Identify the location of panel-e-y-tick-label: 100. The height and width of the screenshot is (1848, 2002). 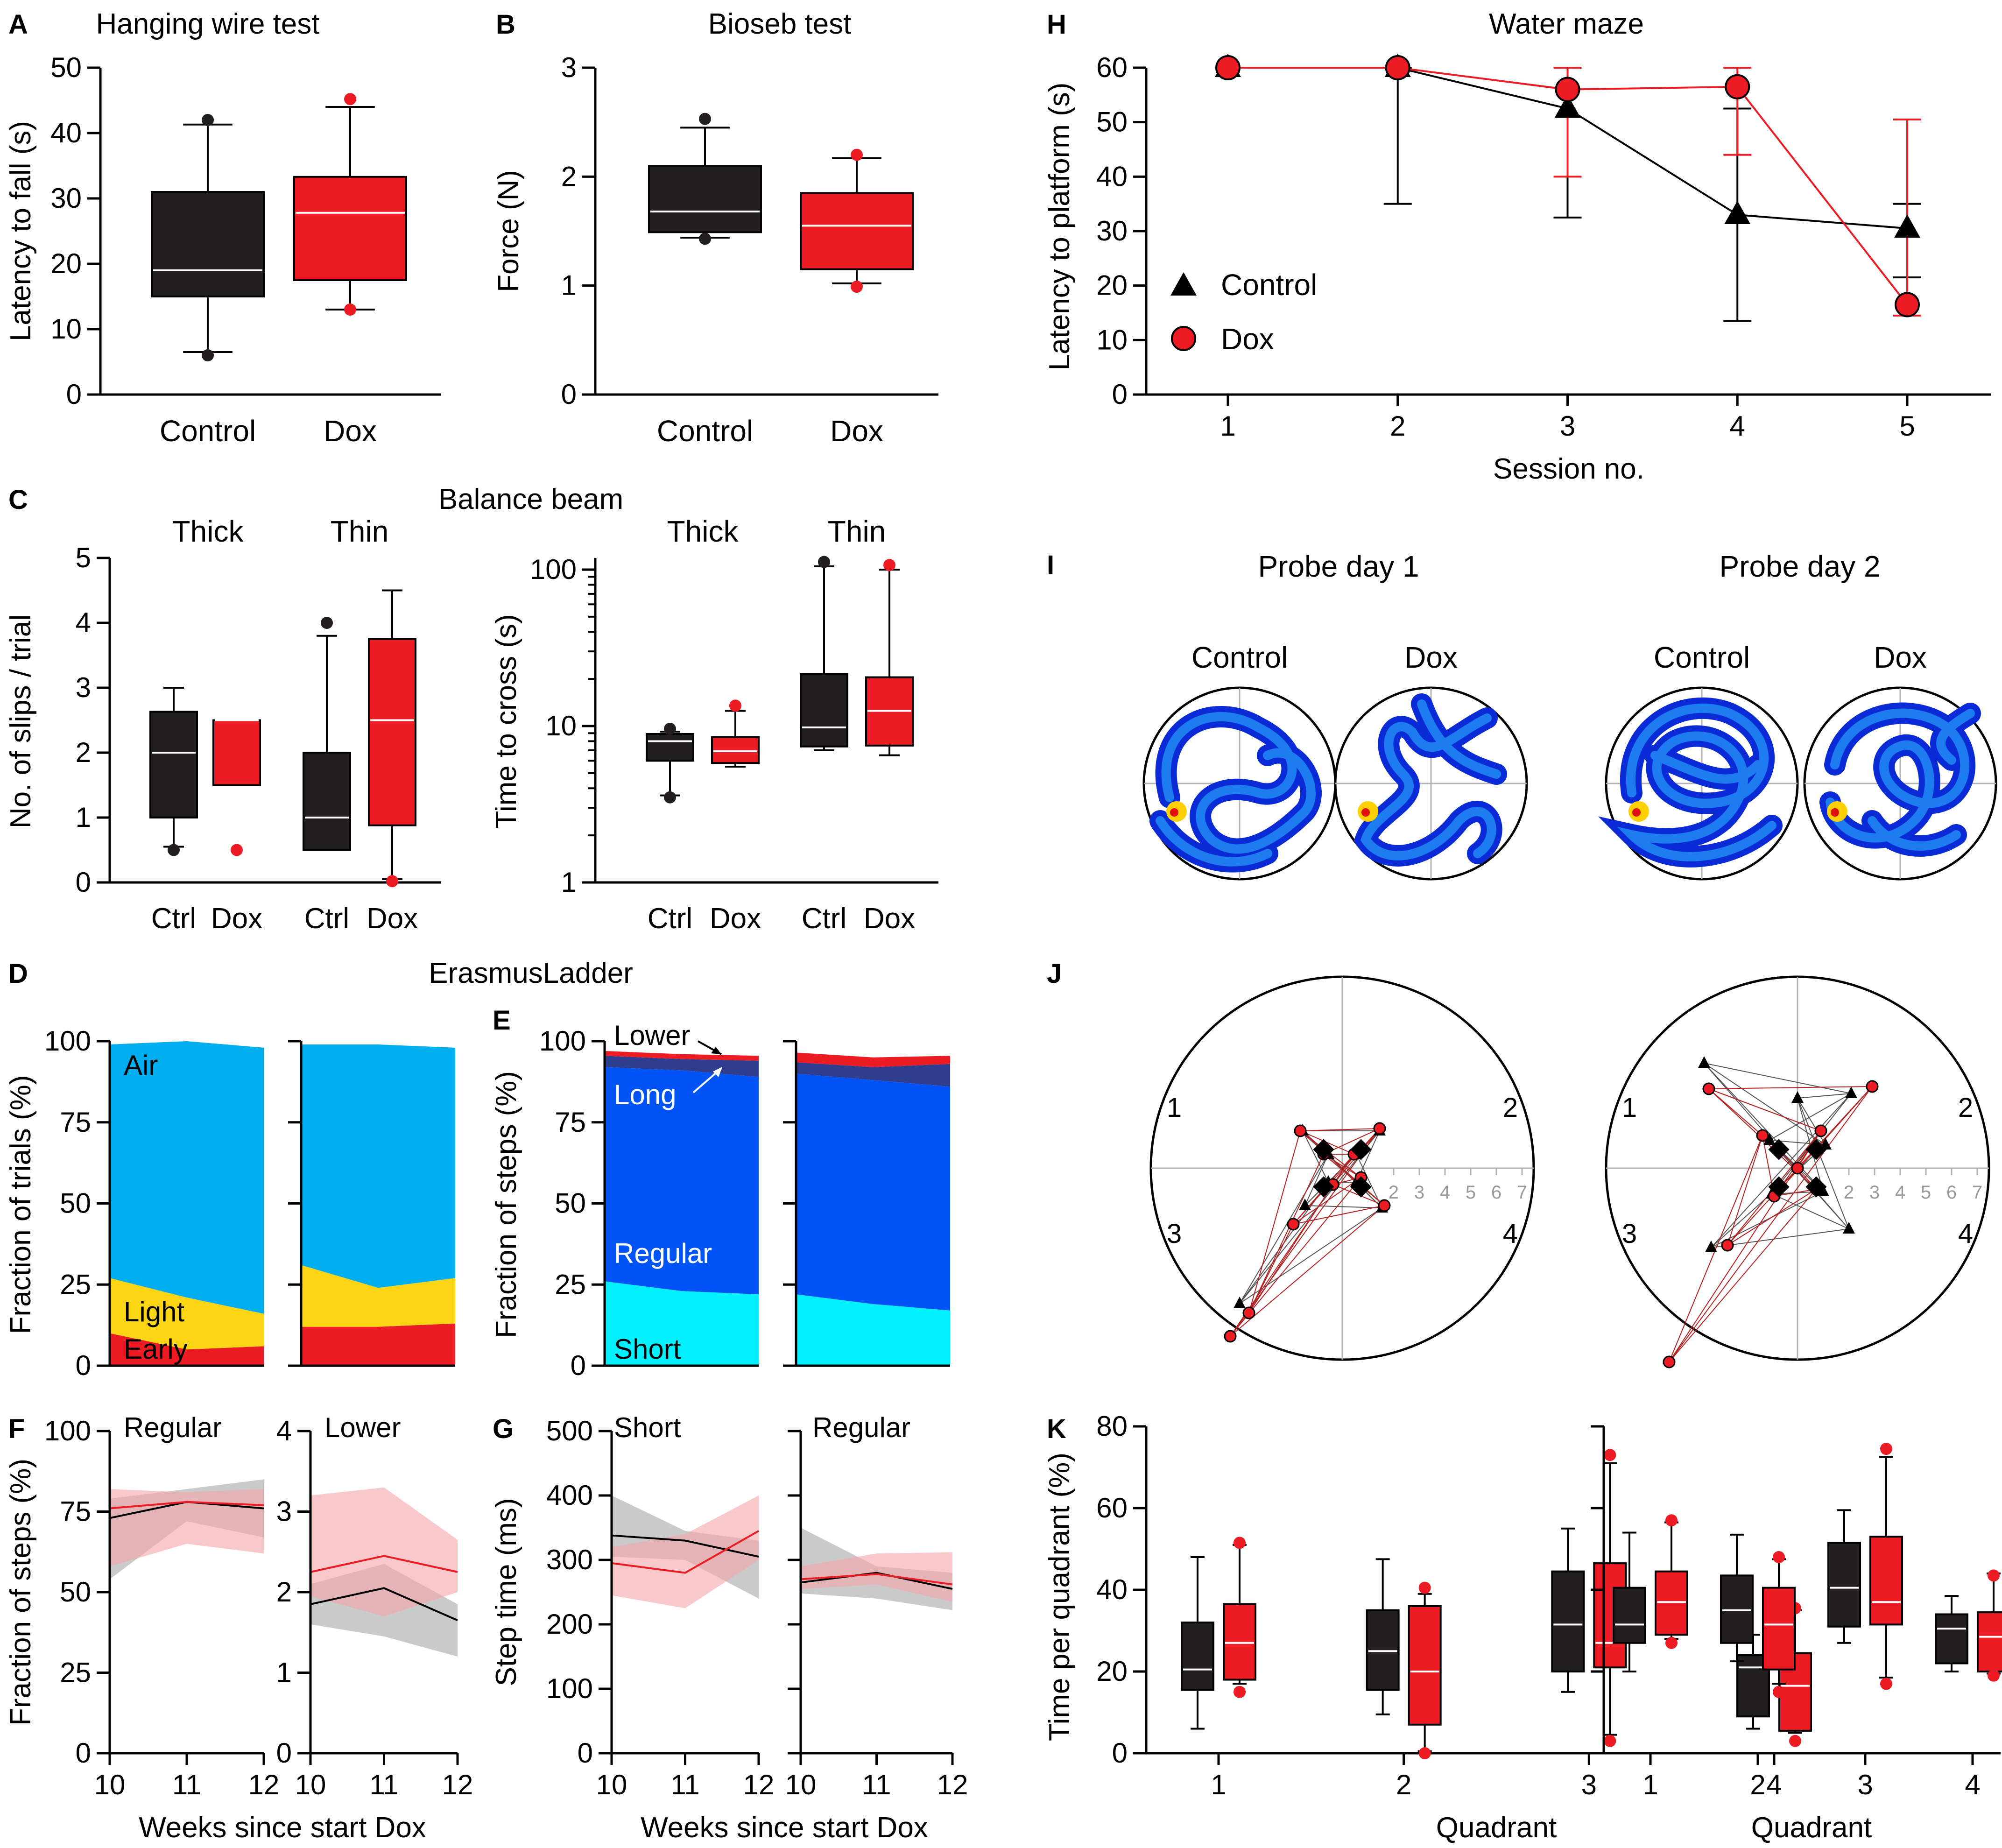
(562, 1041).